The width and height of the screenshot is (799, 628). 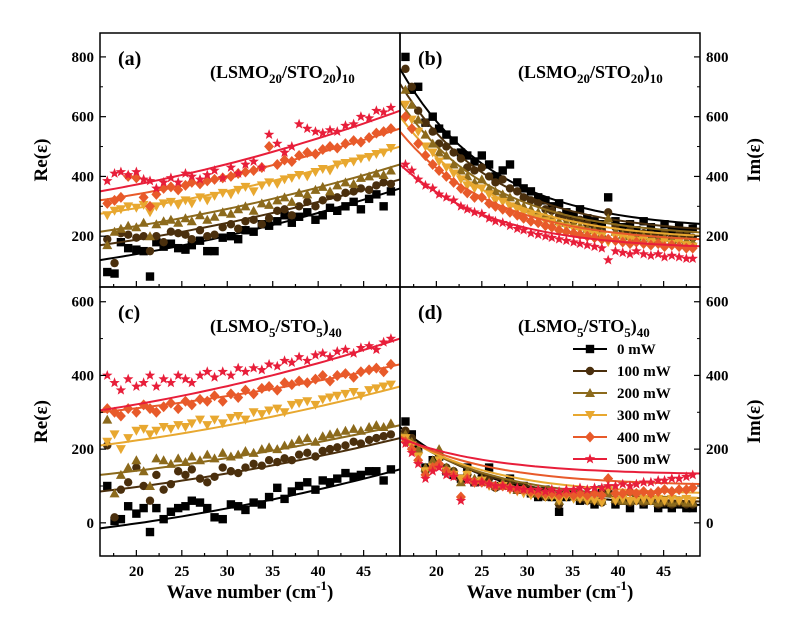 I want to click on x-tick-label: 40, so click(x=318, y=572).